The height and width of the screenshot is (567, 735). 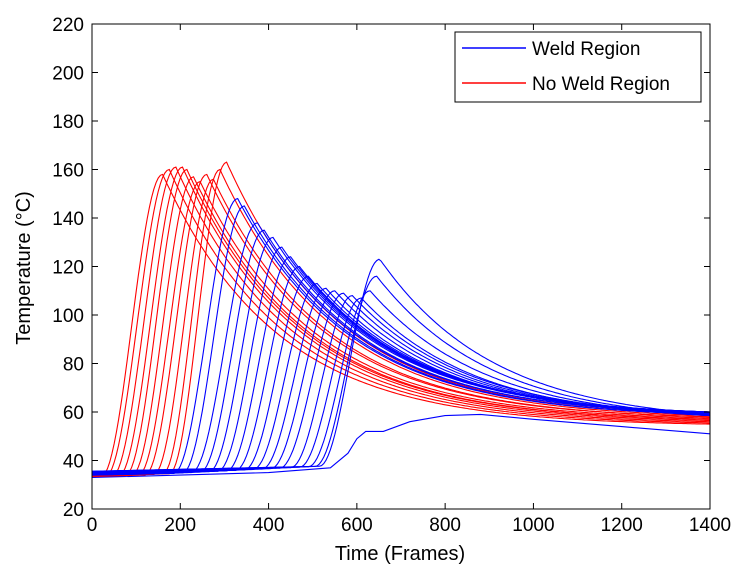 I want to click on x-tick-label: 200, so click(x=180, y=525).